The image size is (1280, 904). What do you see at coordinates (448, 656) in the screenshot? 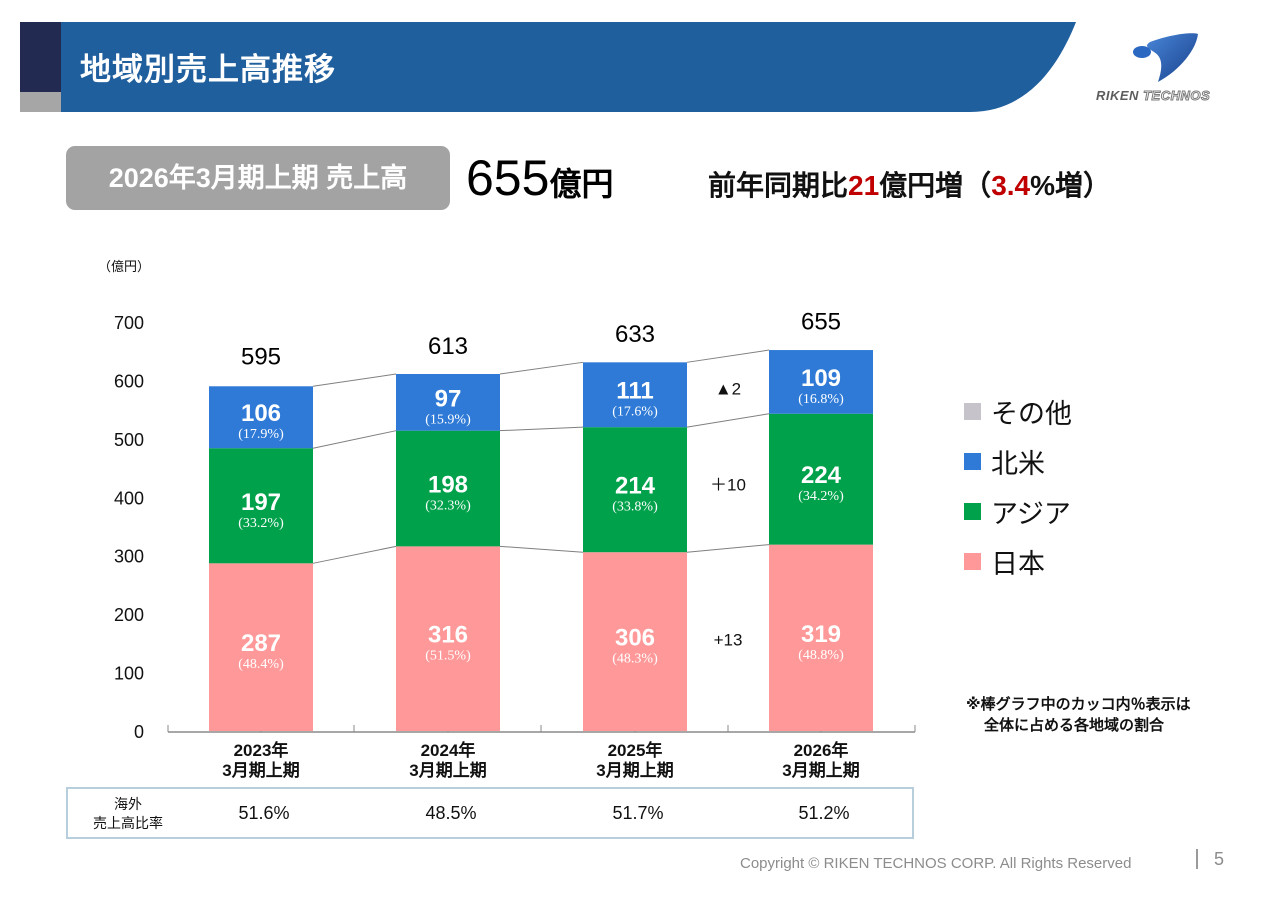
I see `bar-share-label: (51.5%)` at bounding box center [448, 656].